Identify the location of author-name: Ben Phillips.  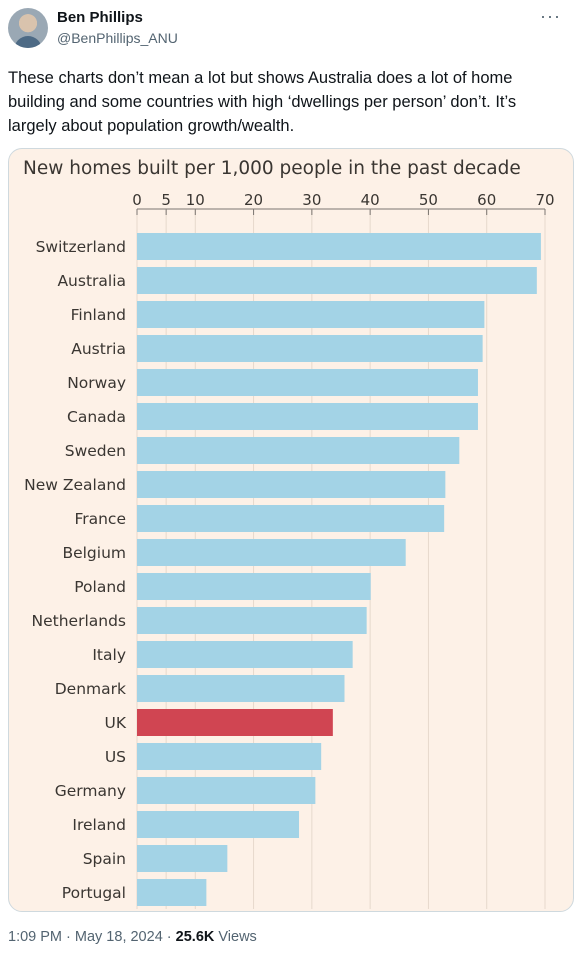
(100, 17).